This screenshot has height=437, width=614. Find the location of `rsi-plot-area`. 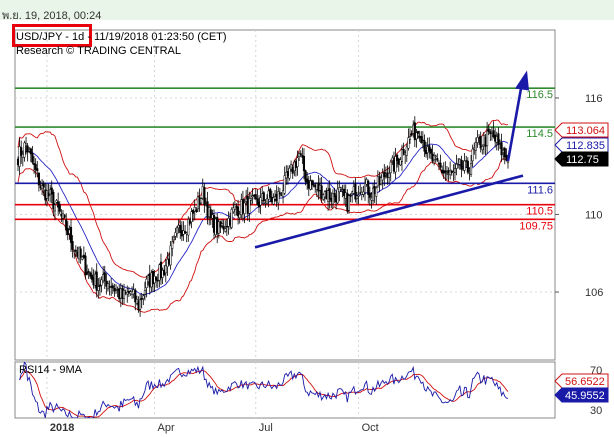

rsi-plot-area is located at coordinates (285, 390).